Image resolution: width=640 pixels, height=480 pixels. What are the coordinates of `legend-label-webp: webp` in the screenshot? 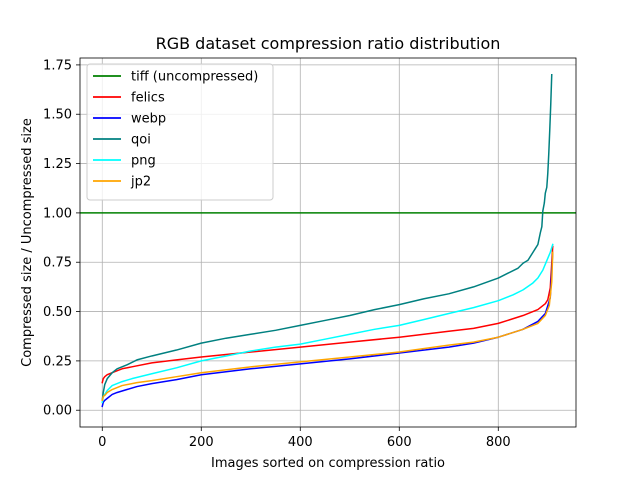 It's located at (148, 119).